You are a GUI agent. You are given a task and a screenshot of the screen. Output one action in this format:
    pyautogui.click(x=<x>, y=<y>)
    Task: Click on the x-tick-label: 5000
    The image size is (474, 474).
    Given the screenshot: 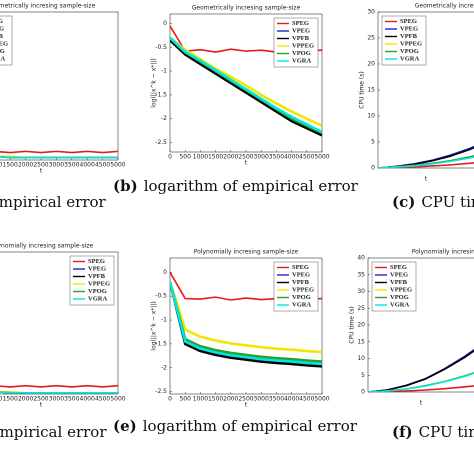 What is the action you would take?
    pyautogui.click(x=321, y=157)
    